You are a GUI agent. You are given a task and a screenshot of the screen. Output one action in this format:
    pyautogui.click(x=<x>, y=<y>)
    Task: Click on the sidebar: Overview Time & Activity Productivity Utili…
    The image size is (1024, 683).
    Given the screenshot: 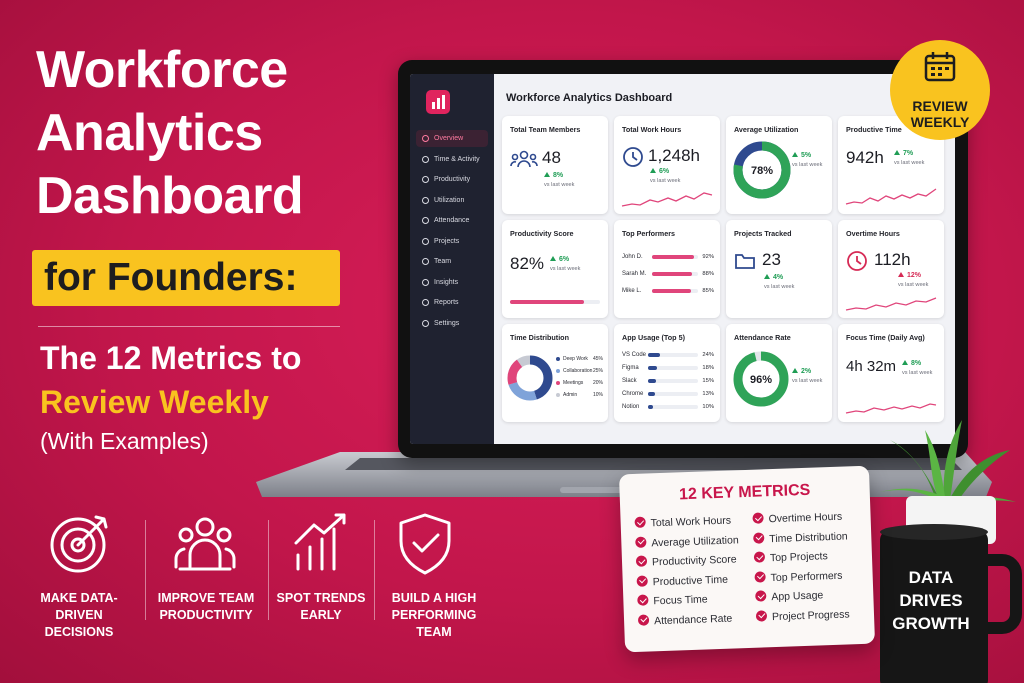 What is the action you would take?
    pyautogui.click(x=452, y=259)
    